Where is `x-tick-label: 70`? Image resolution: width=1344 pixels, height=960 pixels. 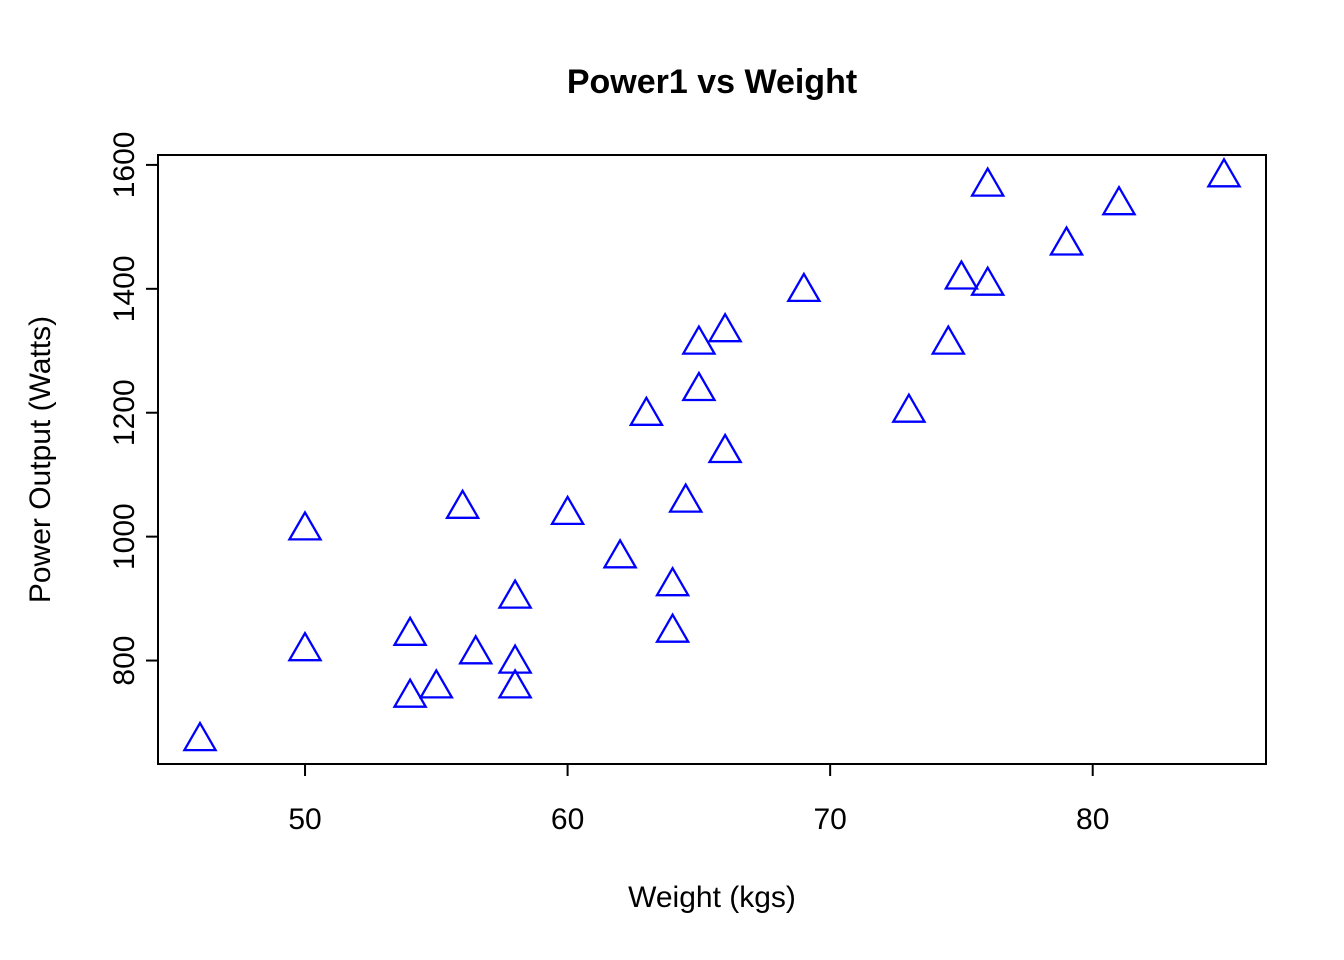
x-tick-label: 70 is located at coordinates (829, 819).